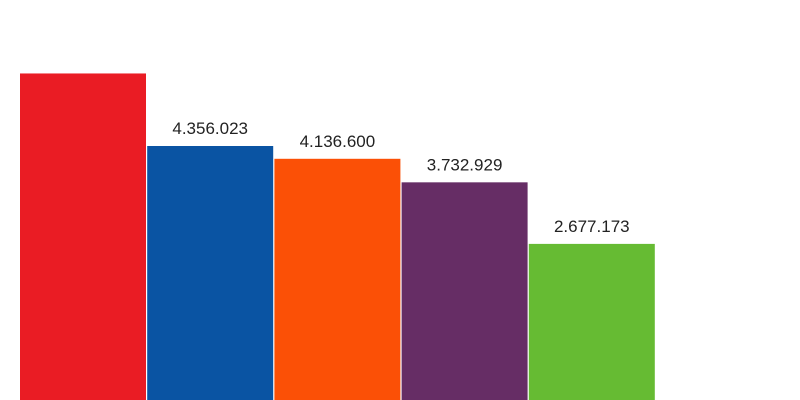  Describe the element at coordinates (338, 141) in the screenshot. I see `bar-value-label-3: 4.136.600` at that location.